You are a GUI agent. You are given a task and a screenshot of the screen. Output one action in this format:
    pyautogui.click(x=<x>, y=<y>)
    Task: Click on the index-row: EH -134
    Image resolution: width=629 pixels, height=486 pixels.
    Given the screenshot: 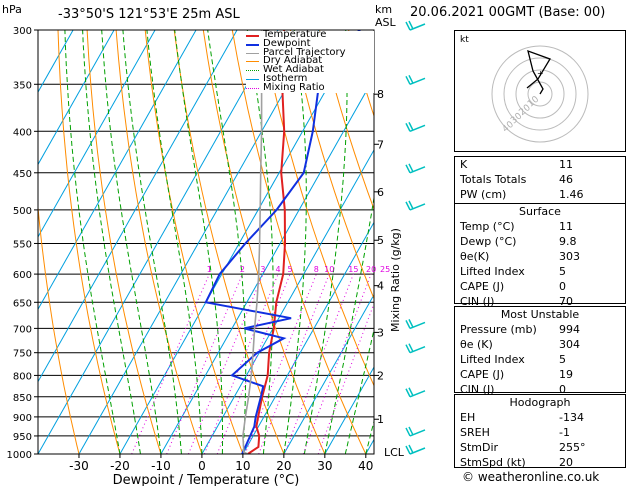 What is the action you would take?
    pyautogui.click(x=540, y=417)
    